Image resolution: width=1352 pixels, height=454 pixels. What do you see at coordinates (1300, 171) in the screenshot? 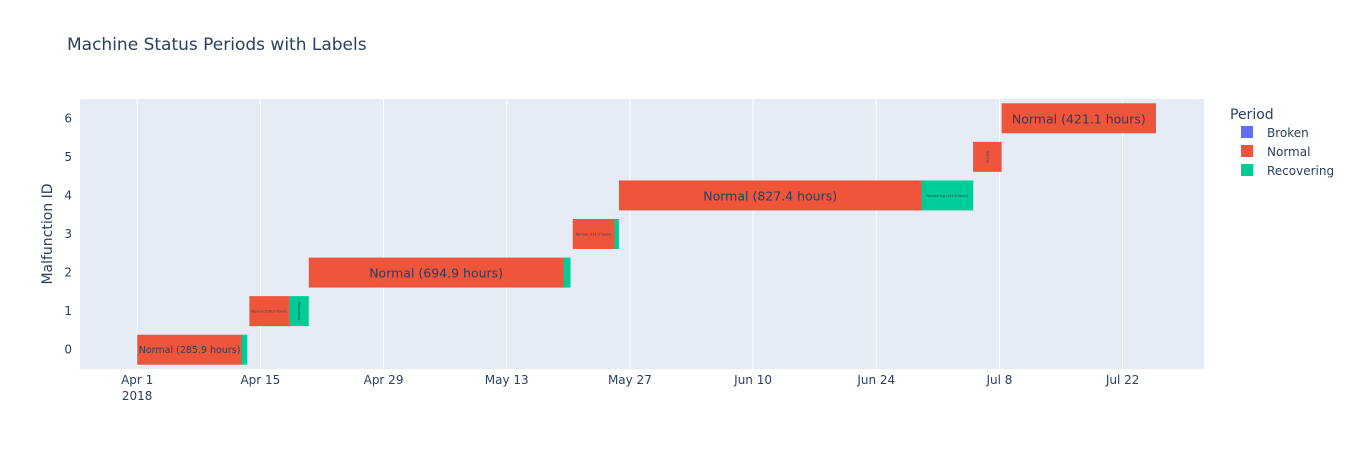
I see `legend-label-recovering: Recovering` at bounding box center [1300, 171].